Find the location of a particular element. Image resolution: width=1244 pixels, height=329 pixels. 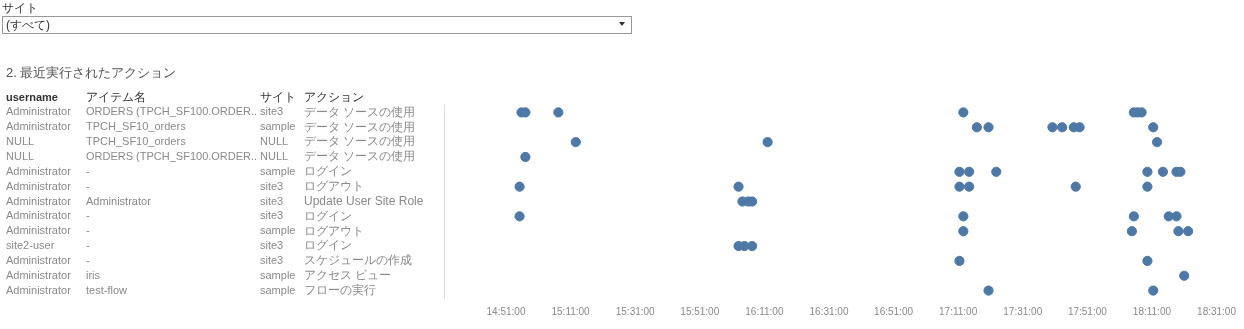

y-tick-label: Update User Site Role is located at coordinates (364, 200).